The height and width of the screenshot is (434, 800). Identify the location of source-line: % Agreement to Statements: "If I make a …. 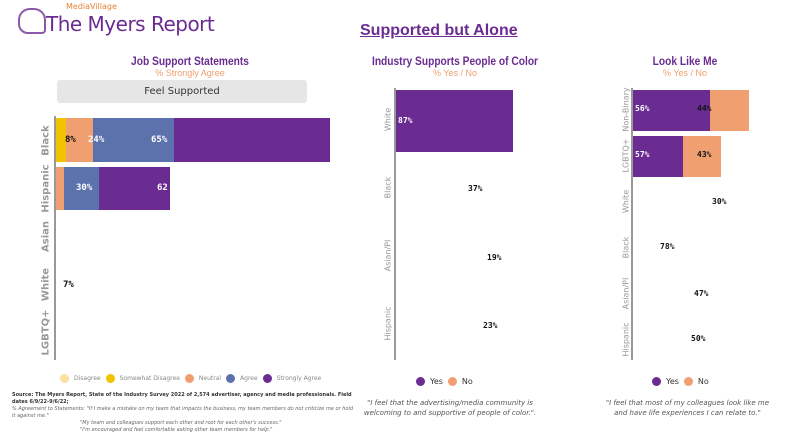
(183, 412).